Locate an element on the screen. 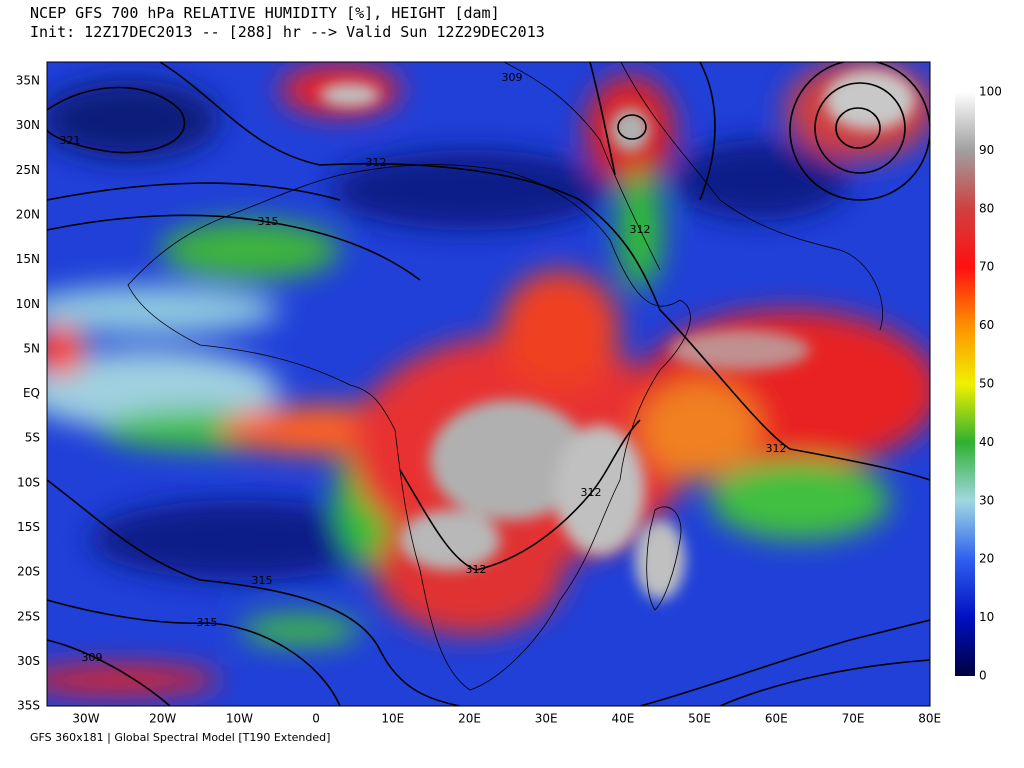  lat-label: 5S is located at coordinates (32, 438).